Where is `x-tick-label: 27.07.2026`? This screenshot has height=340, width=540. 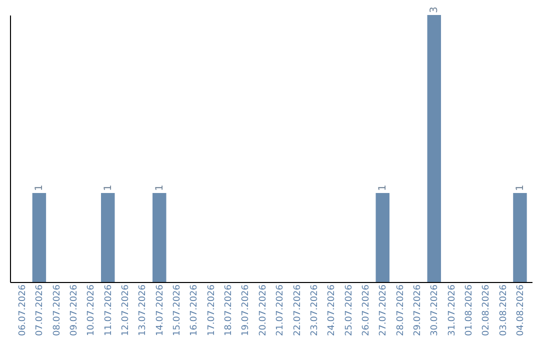 x-tick-label: 27.07.2026 is located at coordinates (383, 310).